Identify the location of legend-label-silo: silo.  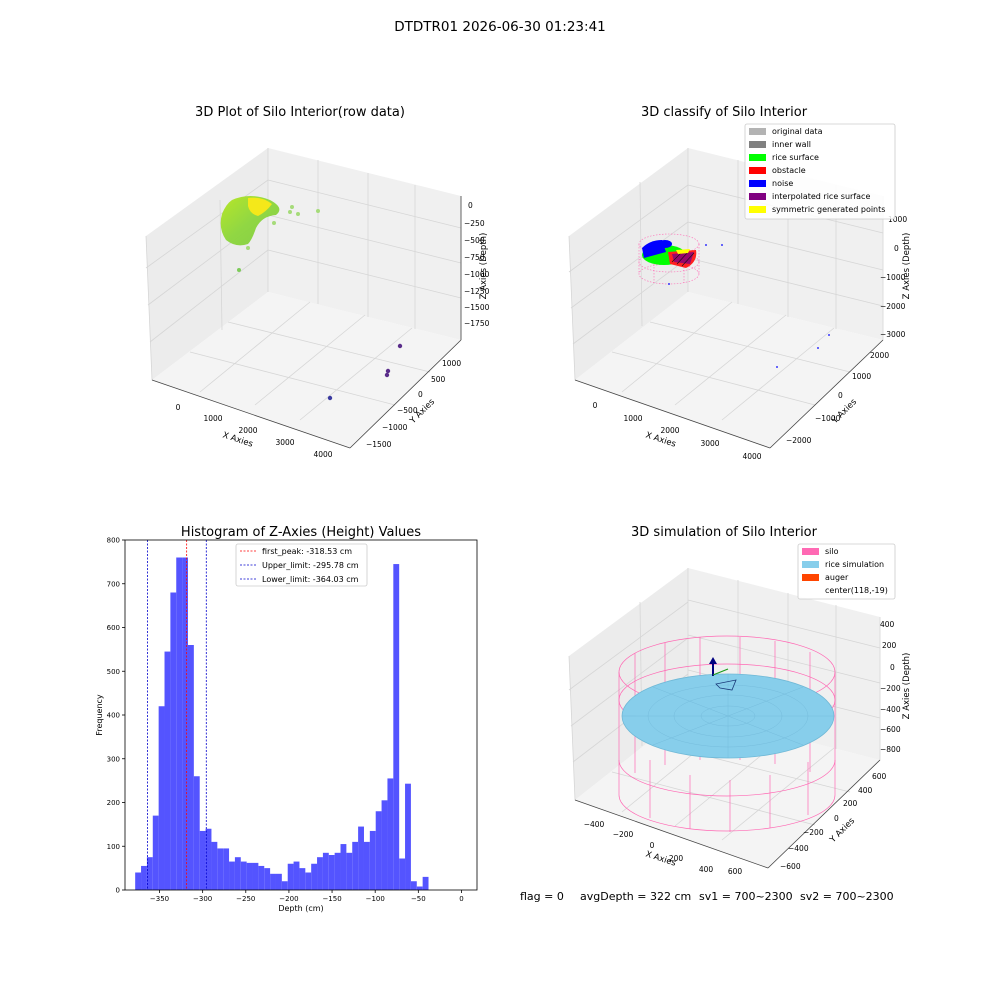
(832, 551).